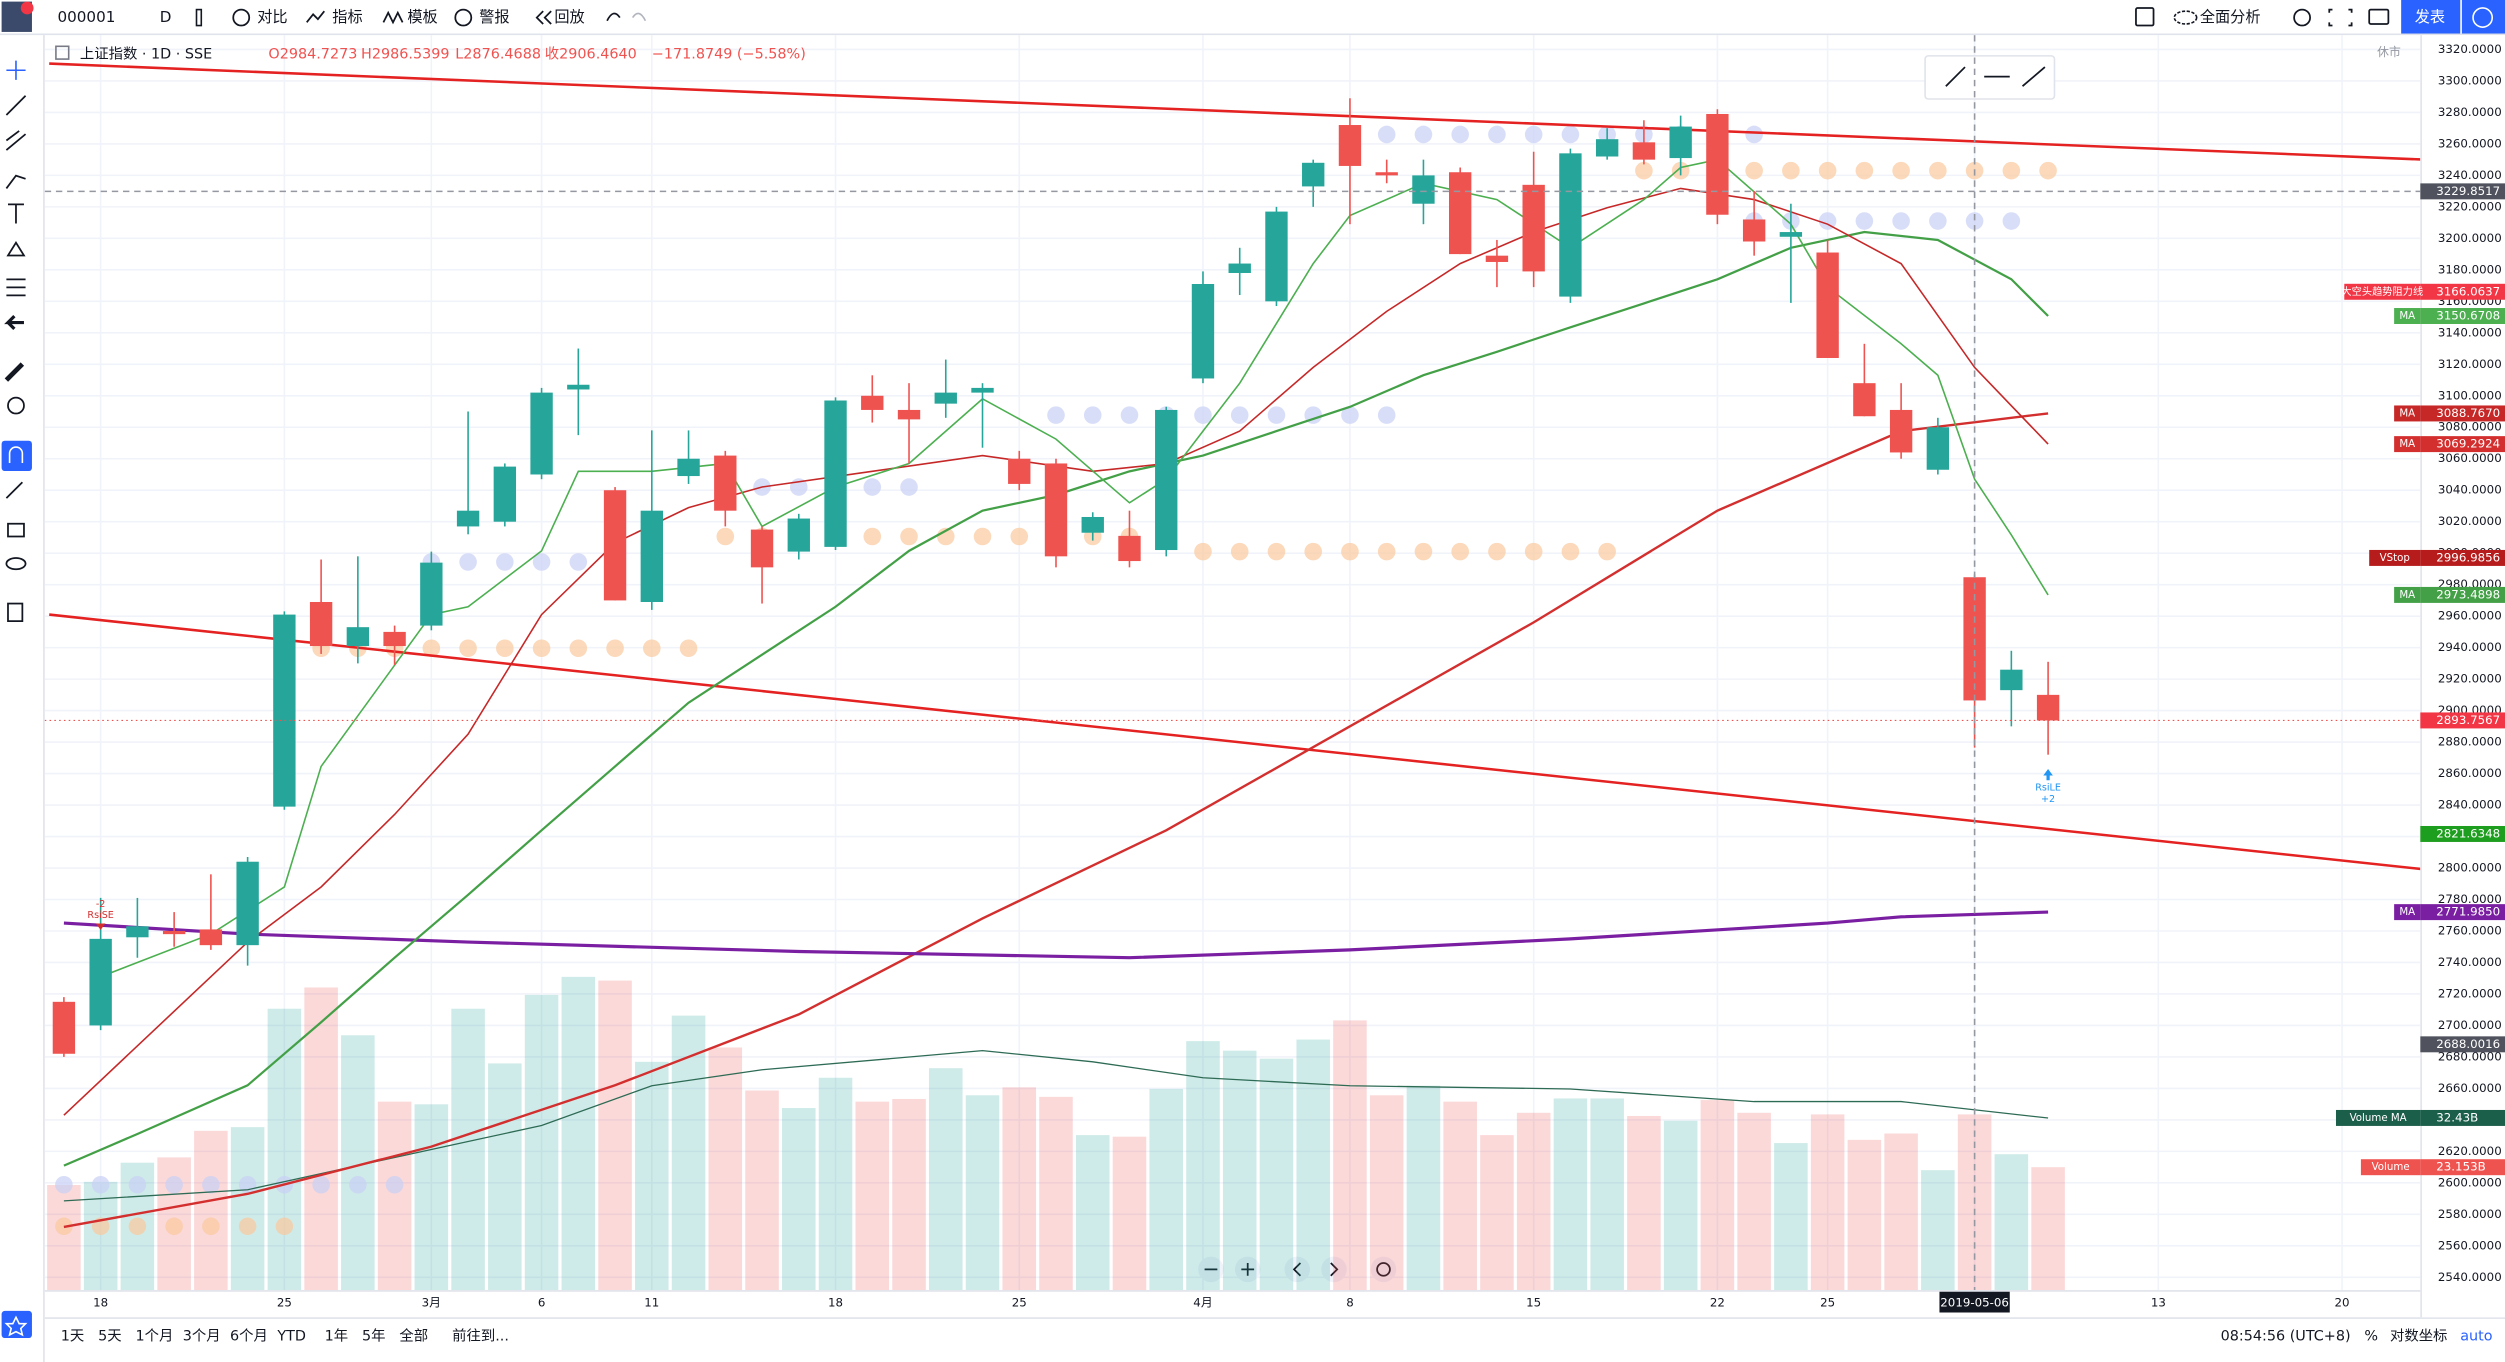 Image resolution: width=2505 pixels, height=1362 pixels. Describe the element at coordinates (2340, 17) in the screenshot. I see `fullscreen-icon` at that location.